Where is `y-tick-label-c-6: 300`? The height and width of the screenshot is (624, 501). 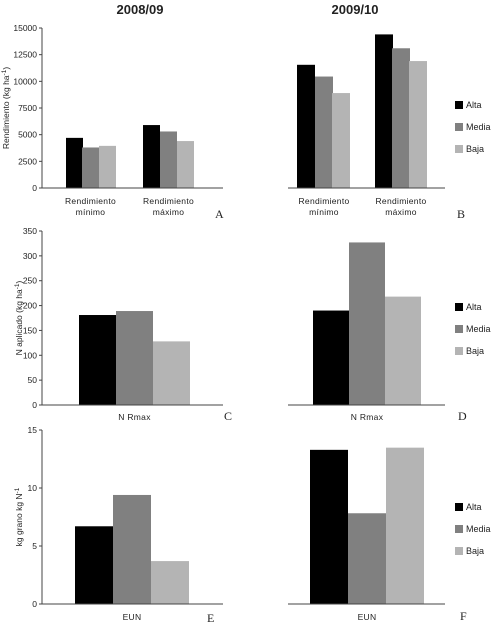
y-tick-label-c-6: 300 is located at coordinates (30, 256).